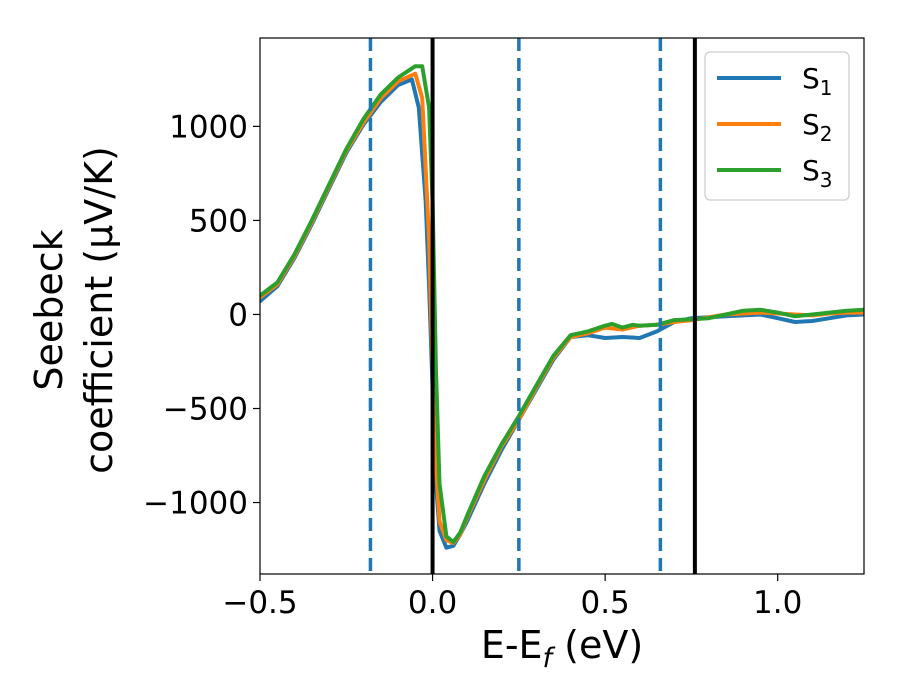 This screenshot has width=900, height=700. Describe the element at coordinates (432, 603) in the screenshot. I see `x-tick-label: 0.0` at that location.